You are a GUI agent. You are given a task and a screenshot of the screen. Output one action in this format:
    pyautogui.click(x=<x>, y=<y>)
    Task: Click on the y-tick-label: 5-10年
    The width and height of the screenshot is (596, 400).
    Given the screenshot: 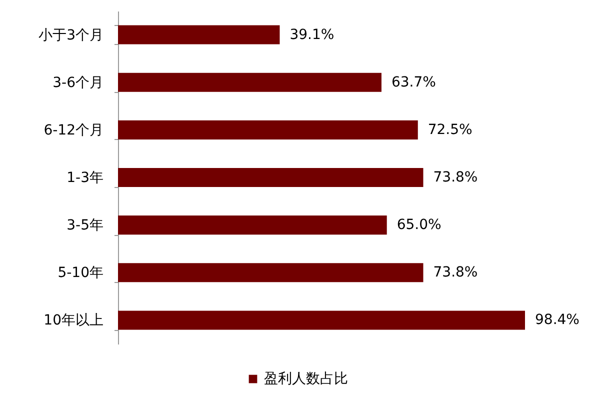 What is the action you would take?
    pyautogui.click(x=81, y=273)
    